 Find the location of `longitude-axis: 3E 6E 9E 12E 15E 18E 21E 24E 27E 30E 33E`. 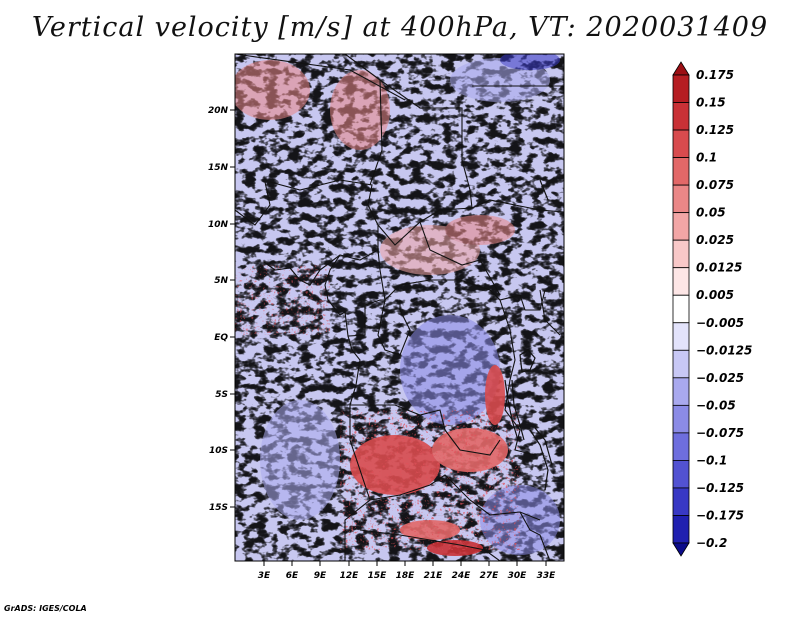

longitude-axis: 3E 6E 9E 12E 15E 18E 21E 24E 27E 30E 33E is located at coordinates (407, 571).